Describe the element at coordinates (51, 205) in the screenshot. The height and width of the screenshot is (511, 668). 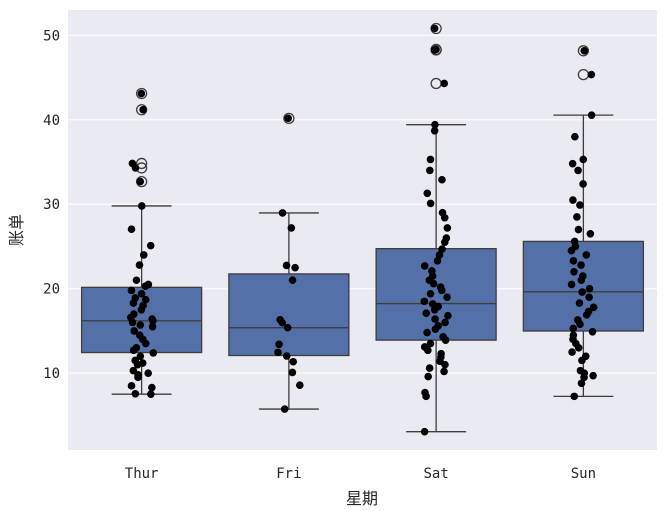
I see `y-tick-label: 30` at that location.